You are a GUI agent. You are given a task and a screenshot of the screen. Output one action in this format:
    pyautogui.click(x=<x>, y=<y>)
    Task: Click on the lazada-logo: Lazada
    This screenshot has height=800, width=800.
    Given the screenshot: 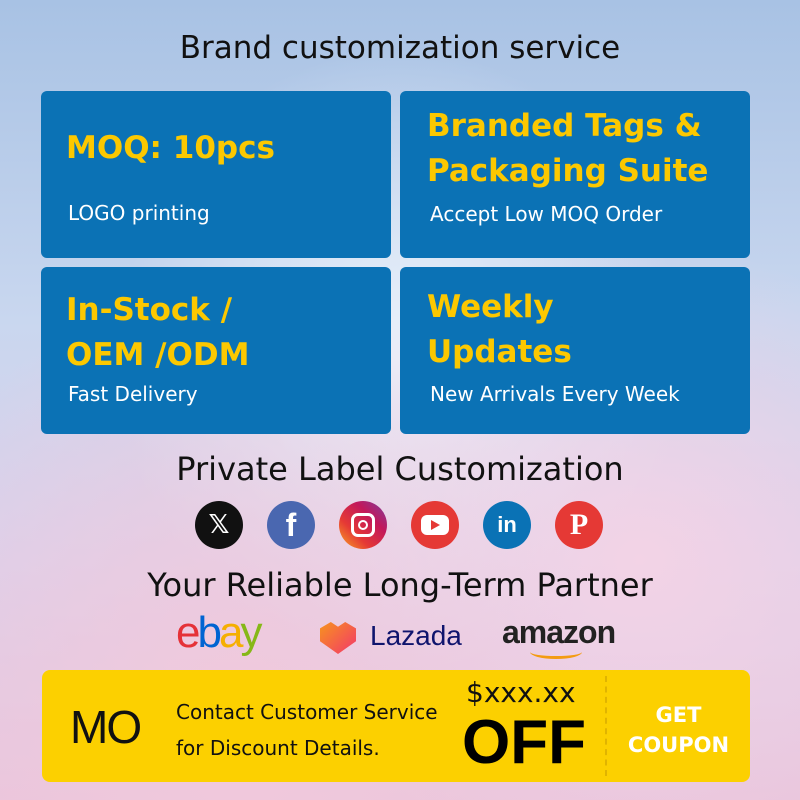 What is the action you would take?
    pyautogui.click(x=416, y=635)
    